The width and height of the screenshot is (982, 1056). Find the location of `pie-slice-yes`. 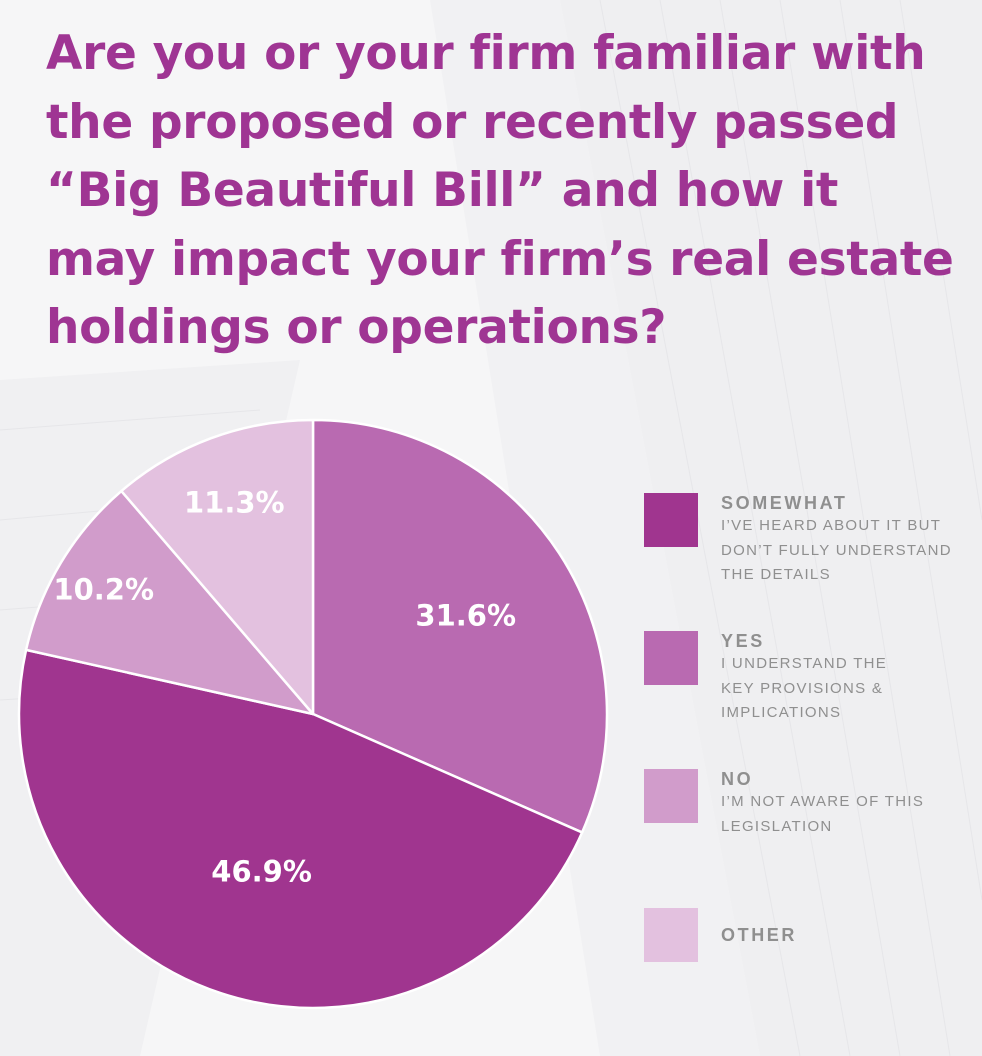

pie-slice-yes is located at coordinates (460, 626).